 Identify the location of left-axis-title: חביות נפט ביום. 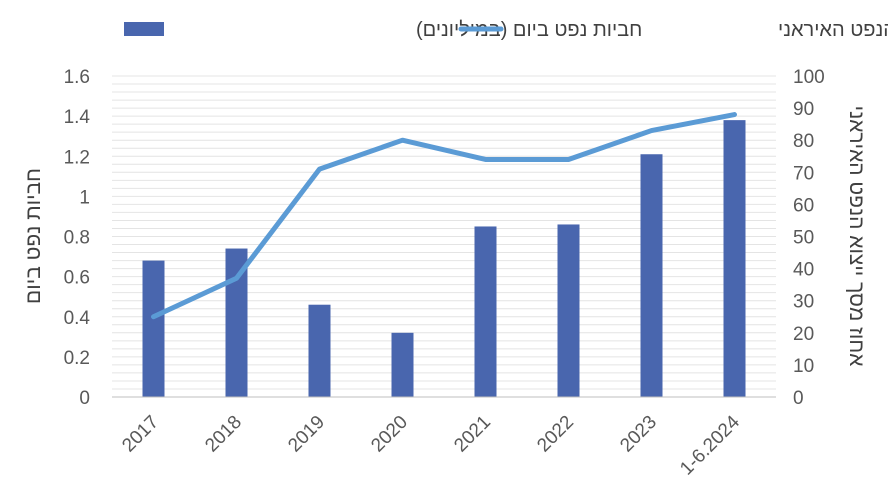
(33, 236).